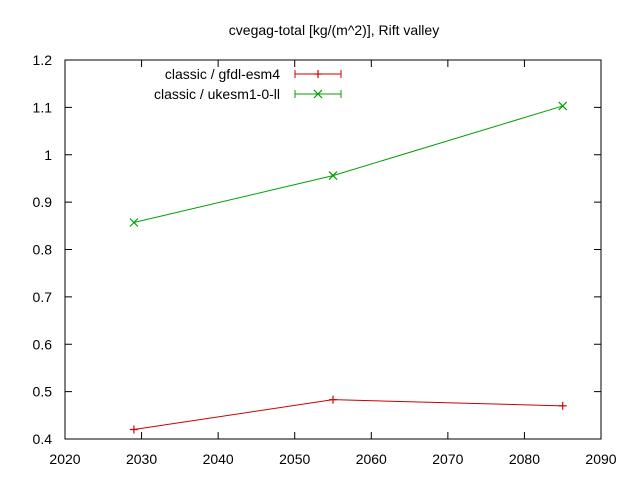 This screenshot has height=480, width=640. What do you see at coordinates (141, 459) in the screenshot?
I see `x-tick-label: 2030` at bounding box center [141, 459].